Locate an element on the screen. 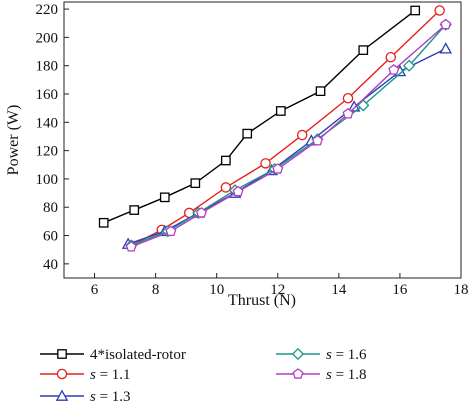 The width and height of the screenshot is (474, 413). y-axis: 40 60 80 100 120 140 160 180 200 220 is located at coordinates (52, 137).